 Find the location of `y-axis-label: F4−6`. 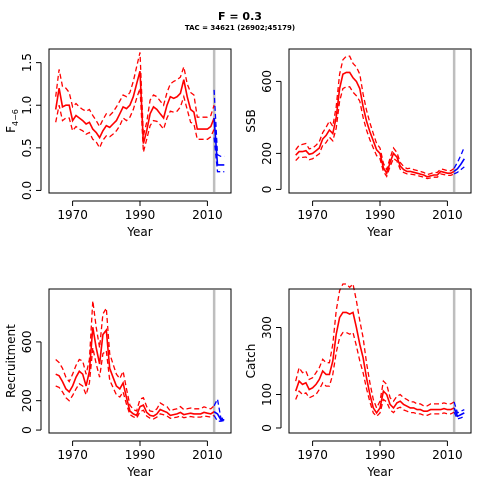

y-axis-label: F4−6 is located at coordinates (12, 121).